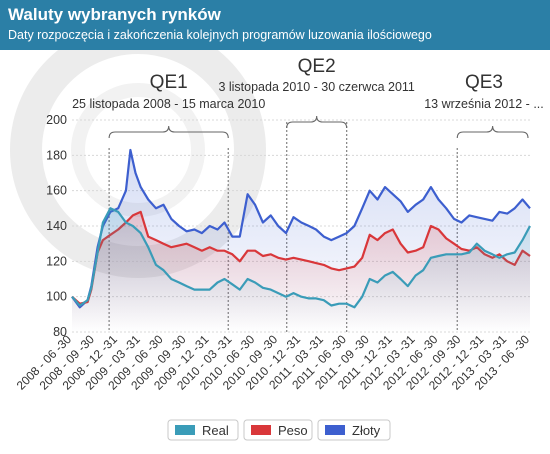  What do you see at coordinates (215, 430) in the screenshot?
I see `legend-label: Real` at bounding box center [215, 430].